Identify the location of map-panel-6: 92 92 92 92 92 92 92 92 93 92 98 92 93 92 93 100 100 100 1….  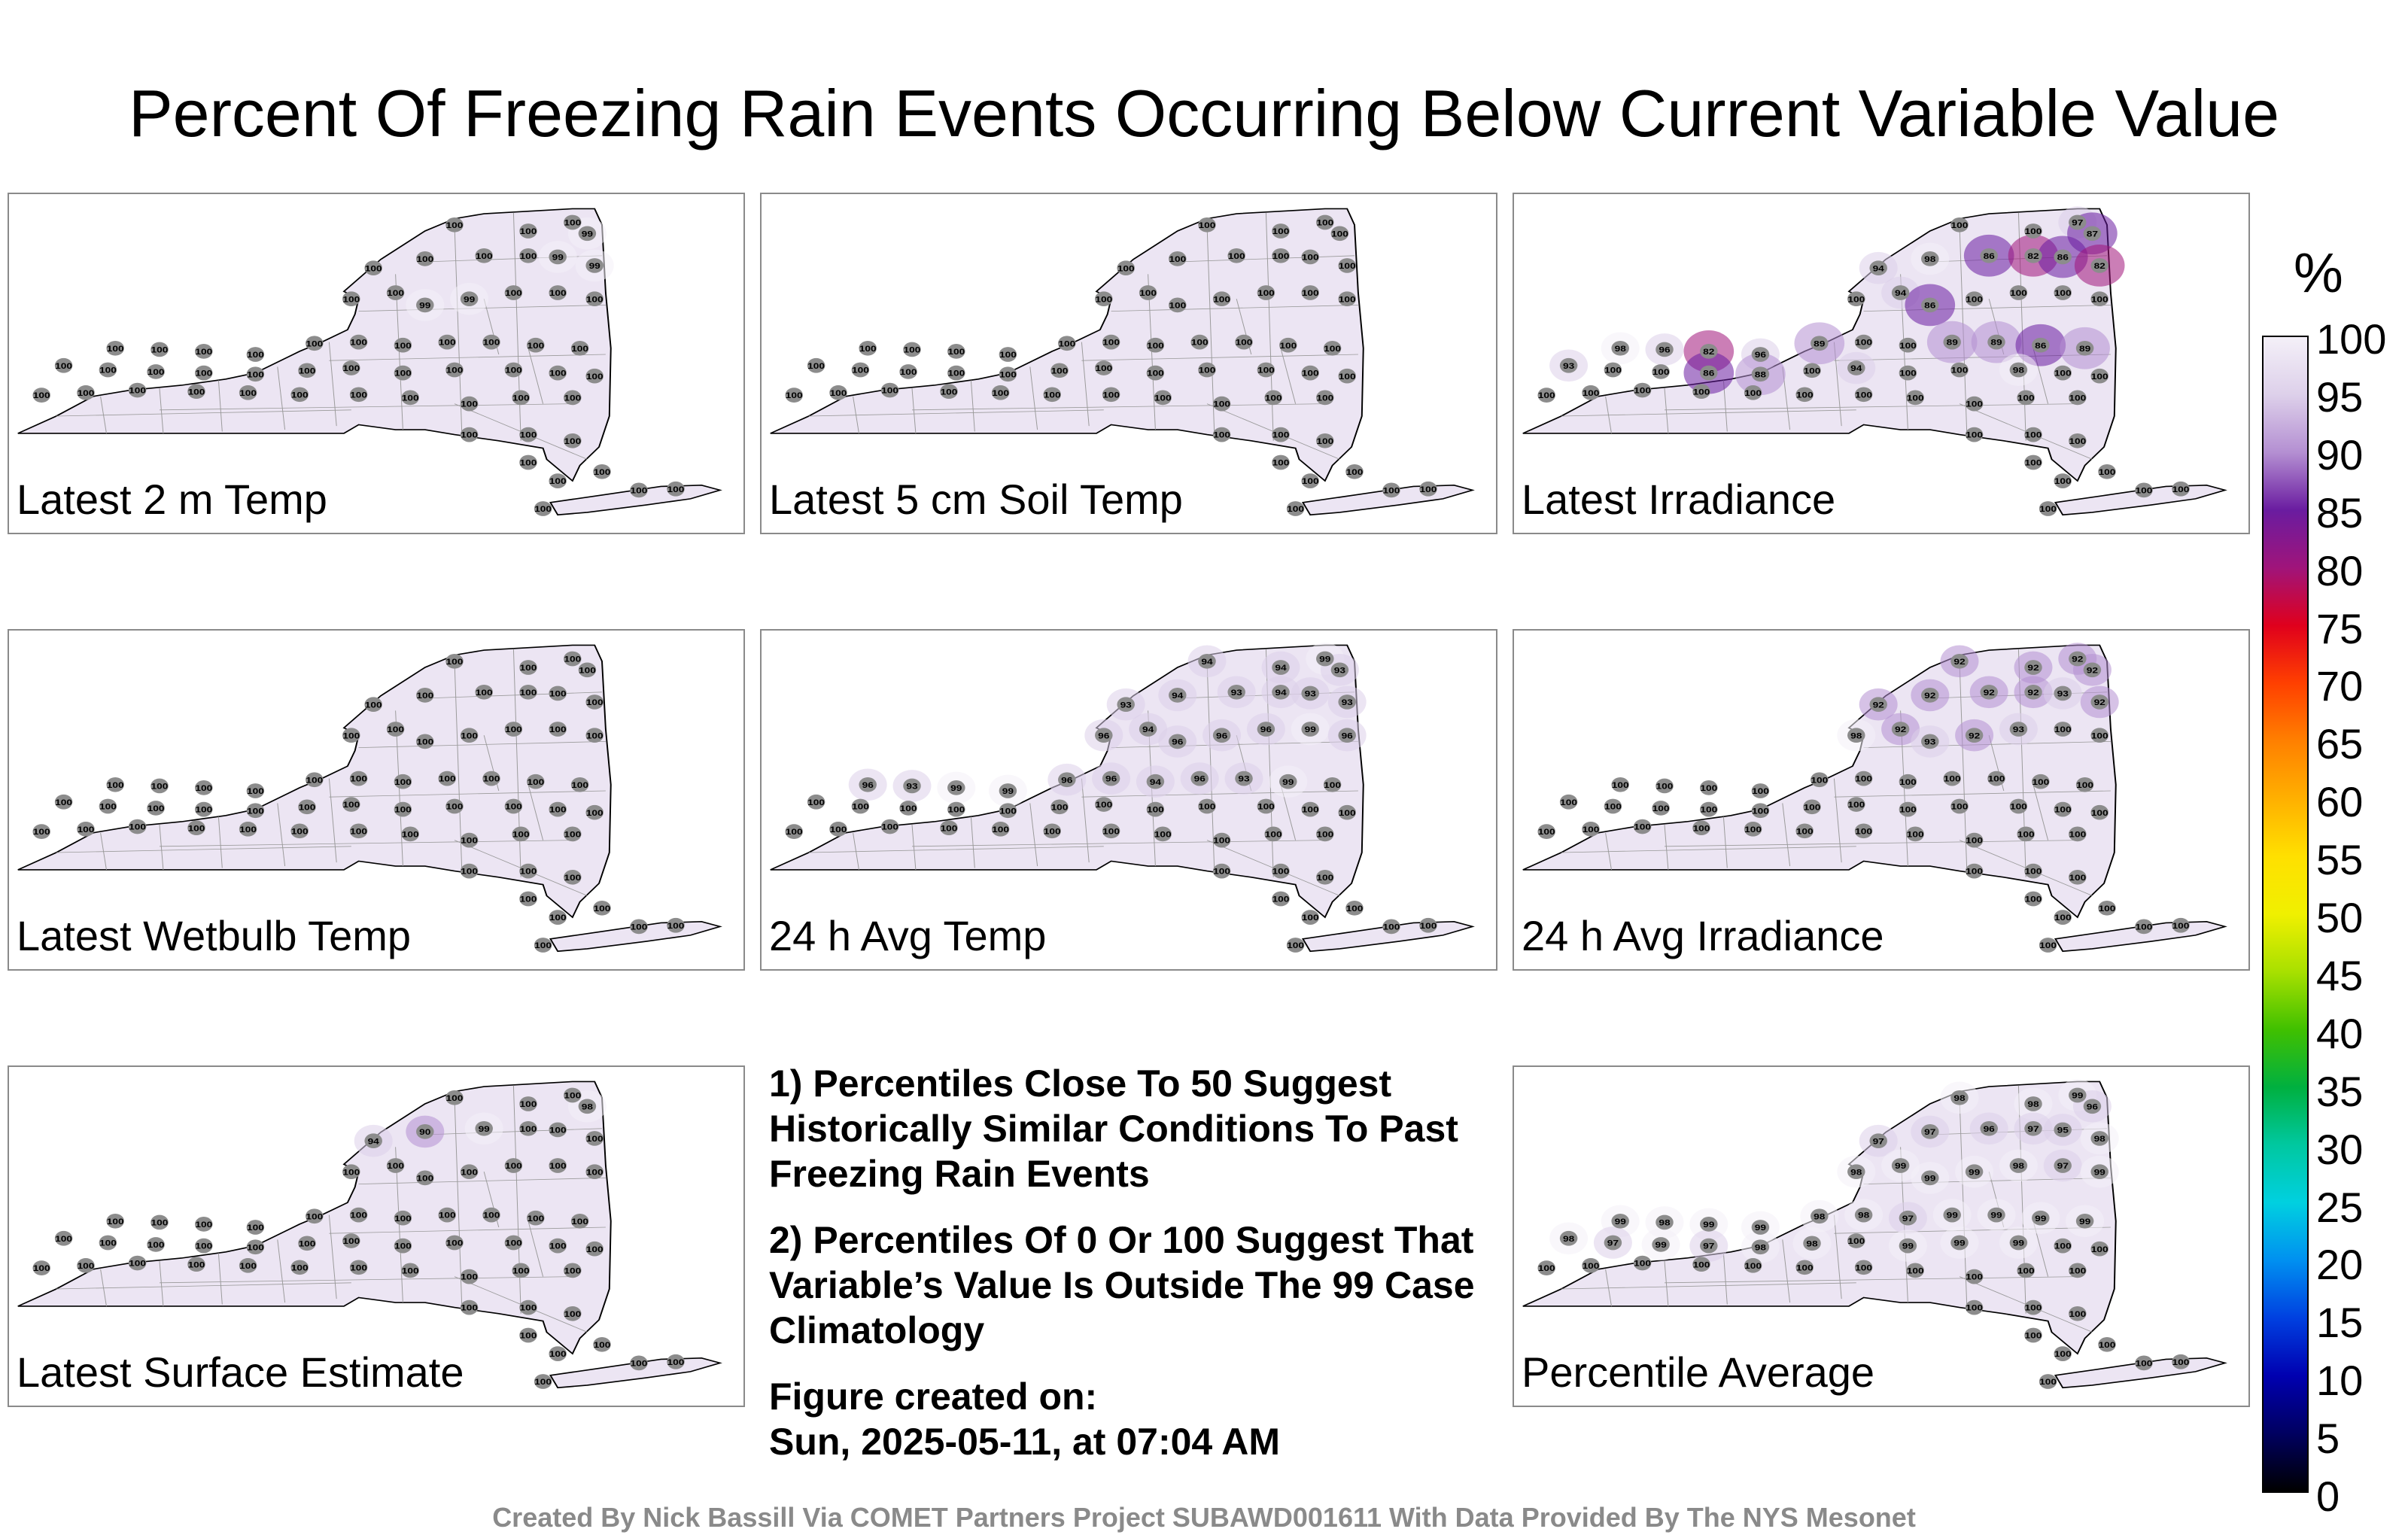
(1881, 800).